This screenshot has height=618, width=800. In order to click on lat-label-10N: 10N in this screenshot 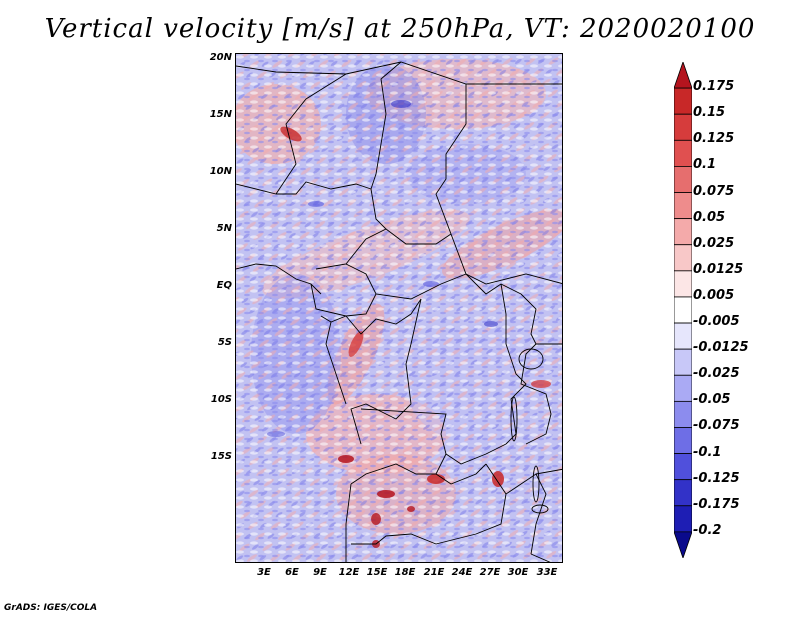, I will do `click(220, 171)`.